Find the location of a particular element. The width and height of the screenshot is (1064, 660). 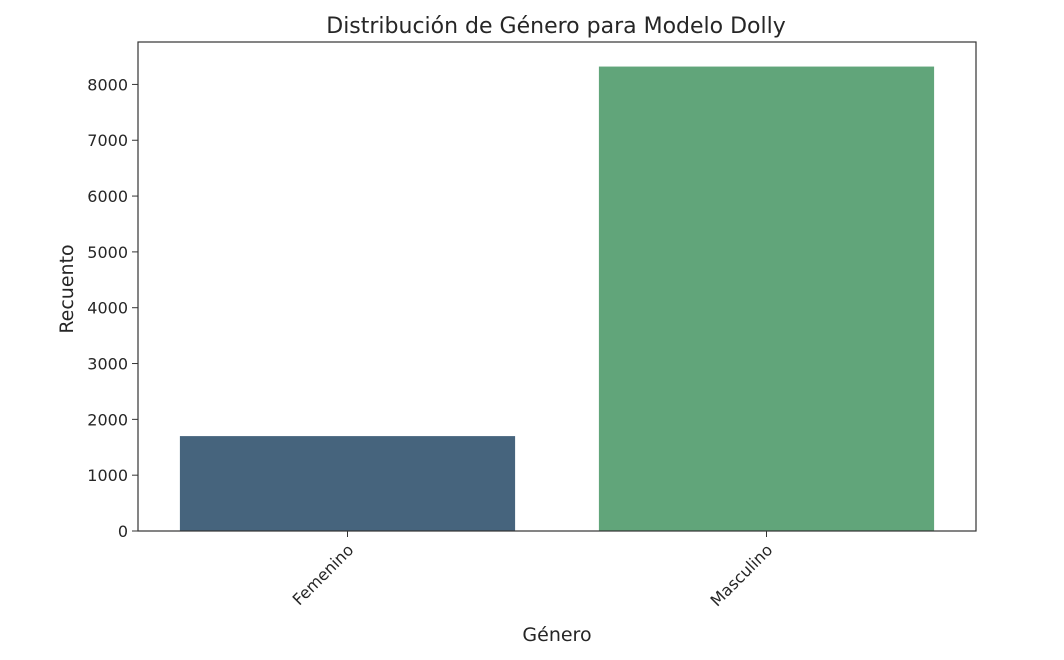

y-tick-label: 4000 is located at coordinates (107, 308).